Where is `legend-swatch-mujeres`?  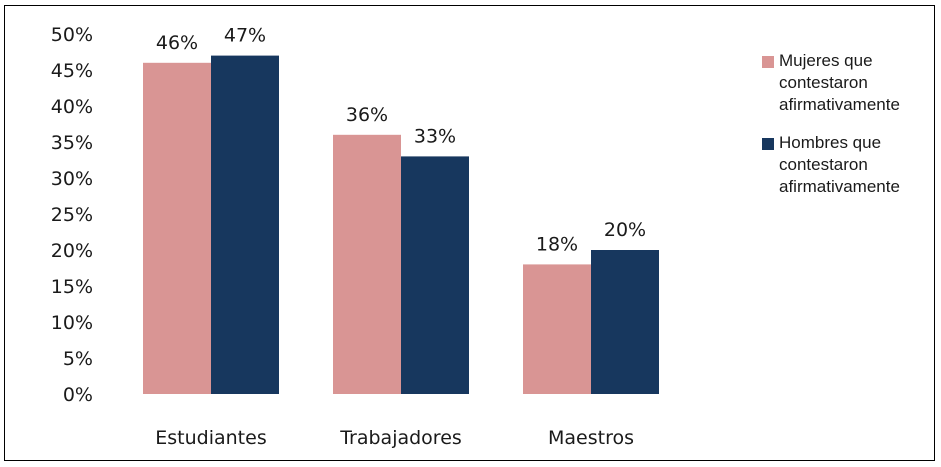 legend-swatch-mujeres is located at coordinates (768, 62).